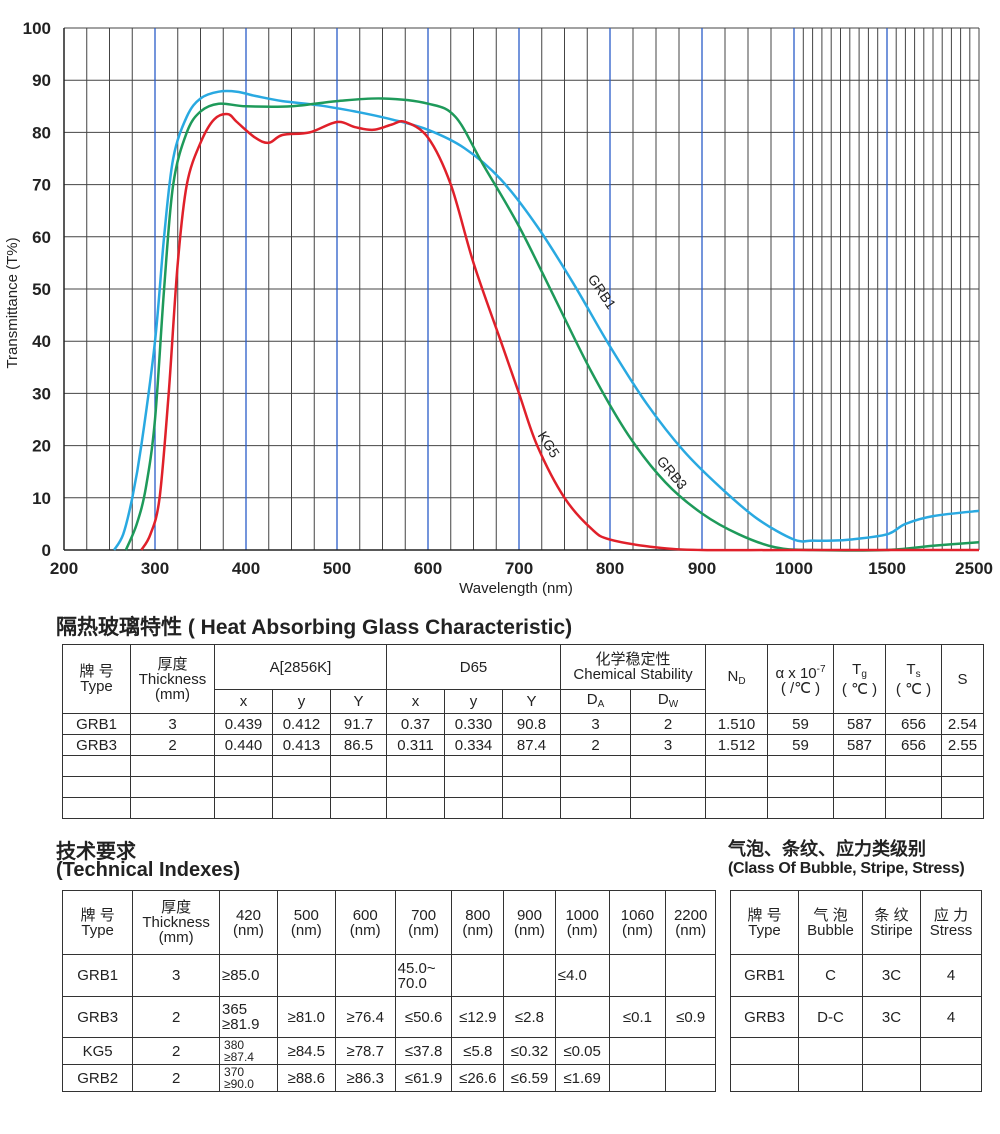 The height and width of the screenshot is (1134, 1000). What do you see at coordinates (301, 701) in the screenshot?
I see `hdr-a-y: y` at bounding box center [301, 701].